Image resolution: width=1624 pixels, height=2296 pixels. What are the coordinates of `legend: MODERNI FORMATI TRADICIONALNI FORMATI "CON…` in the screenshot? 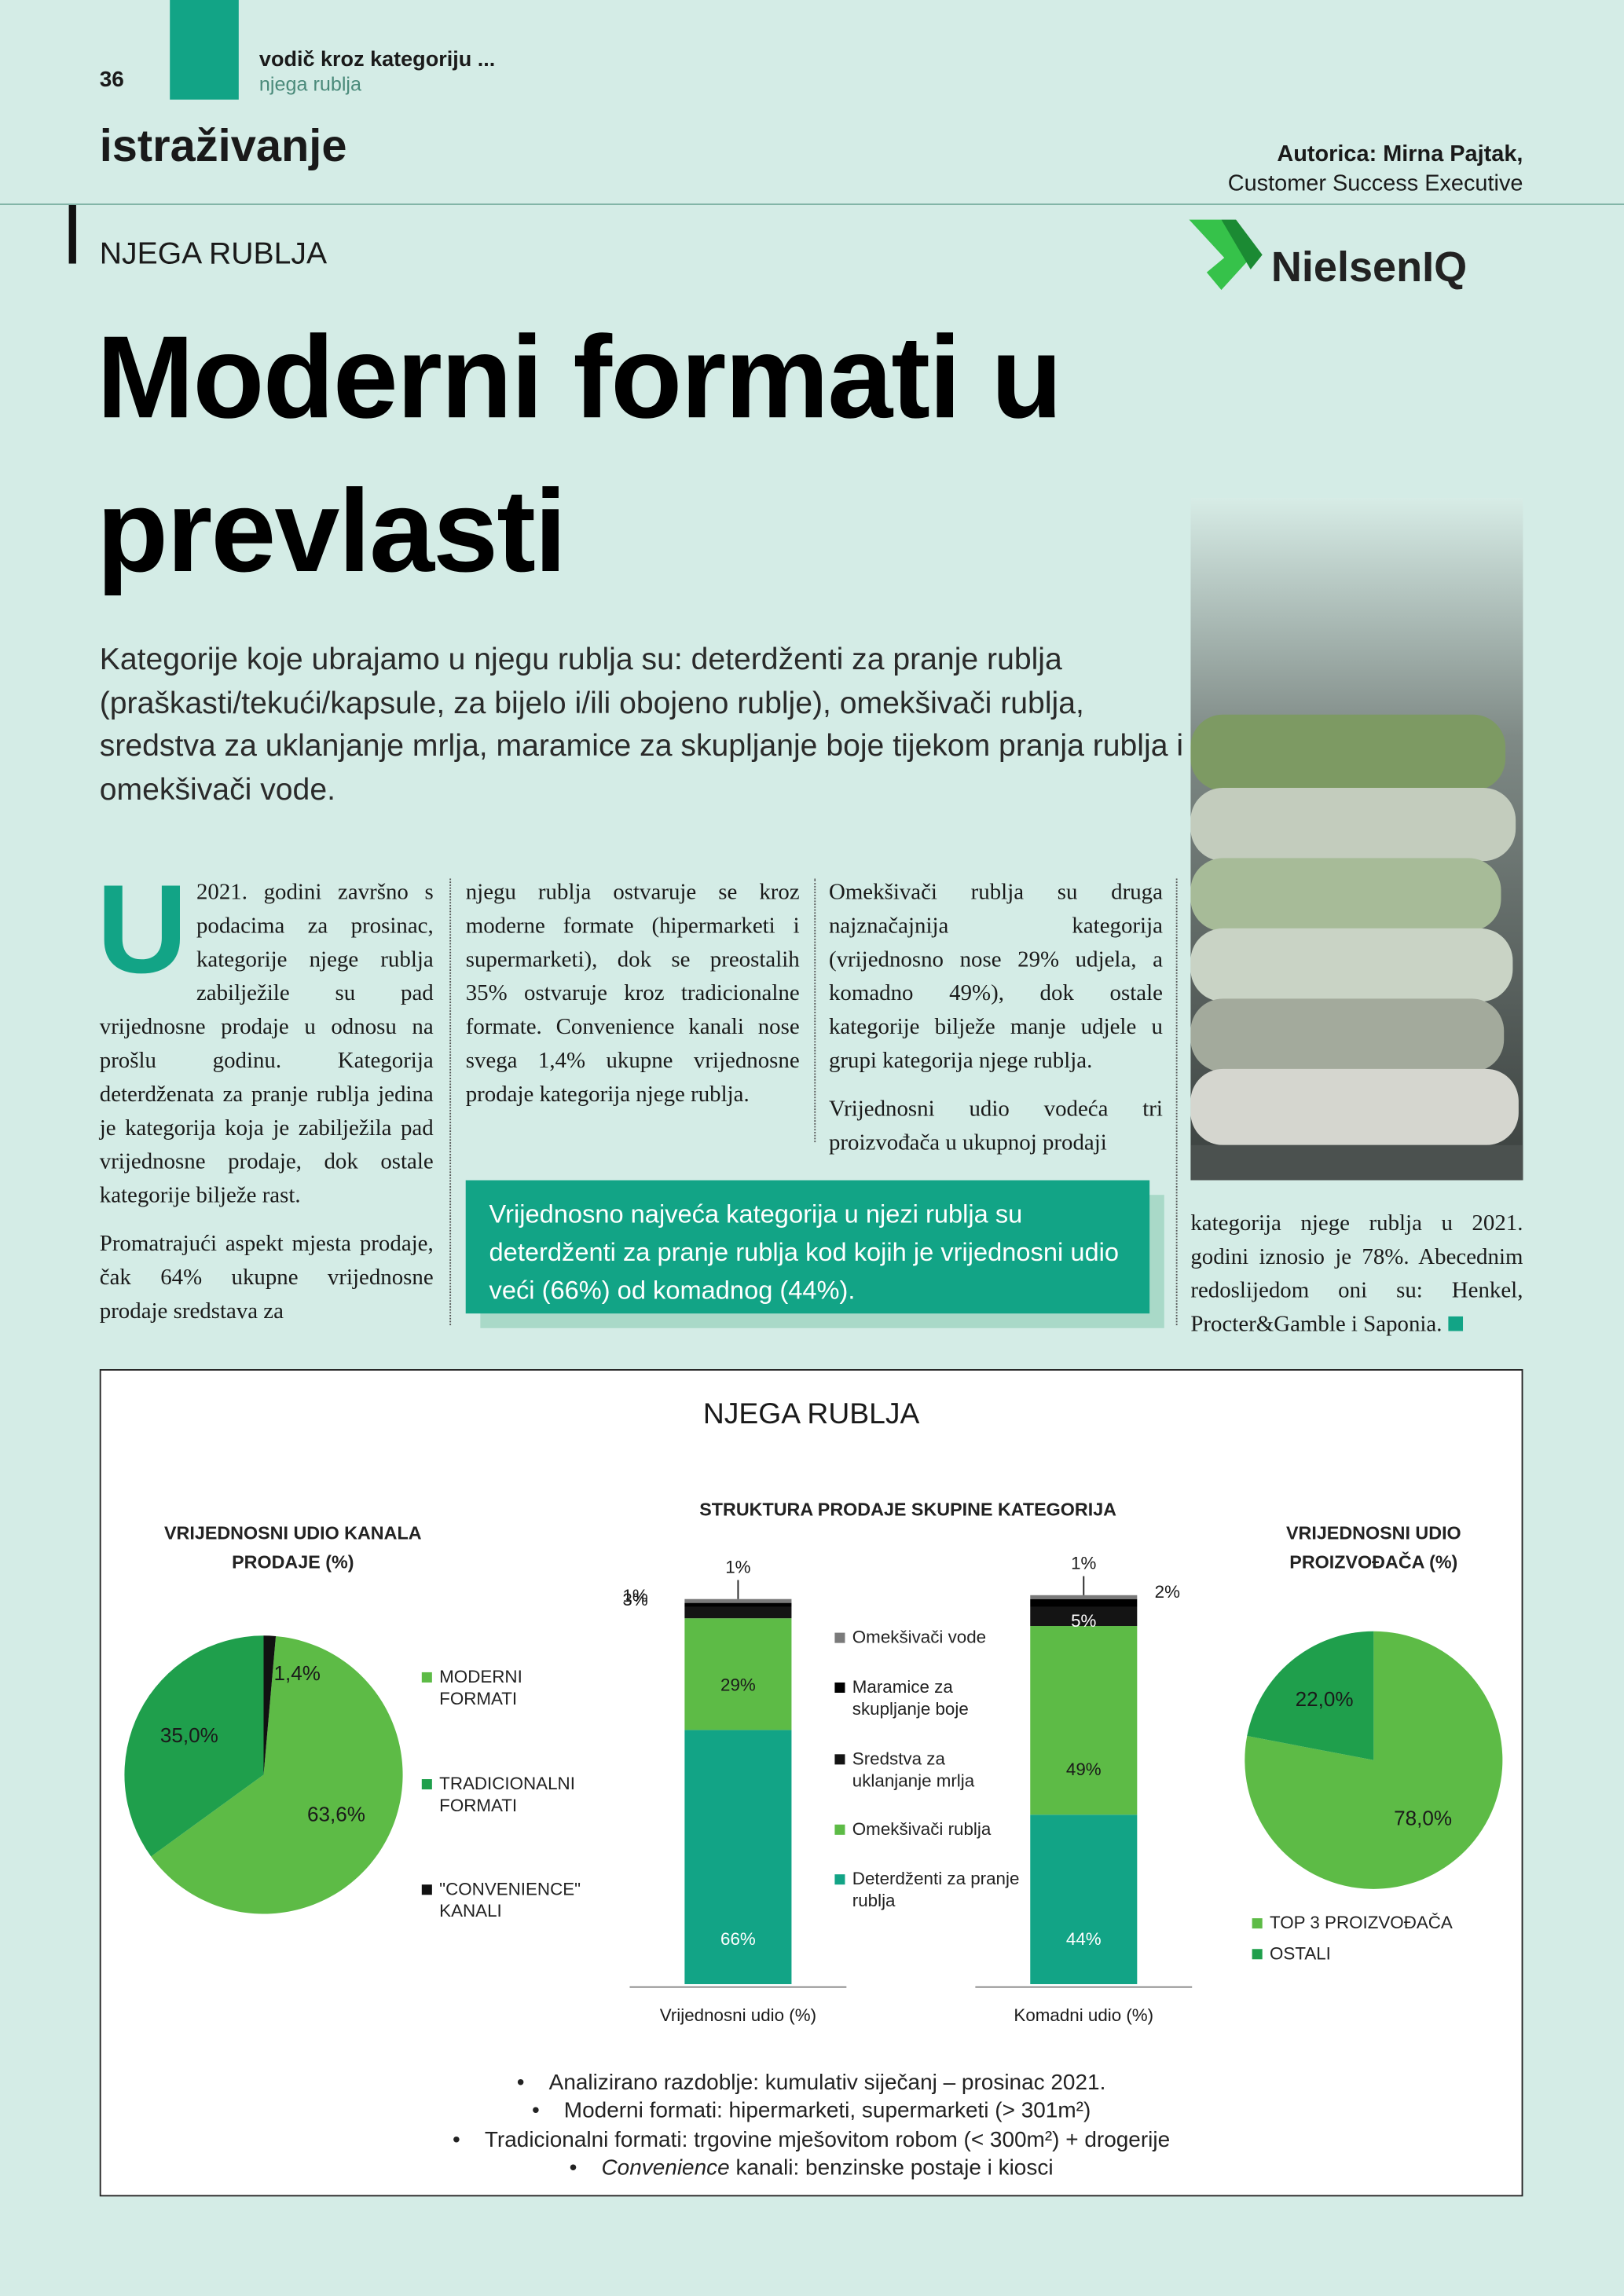 It's located at (510, 1794).